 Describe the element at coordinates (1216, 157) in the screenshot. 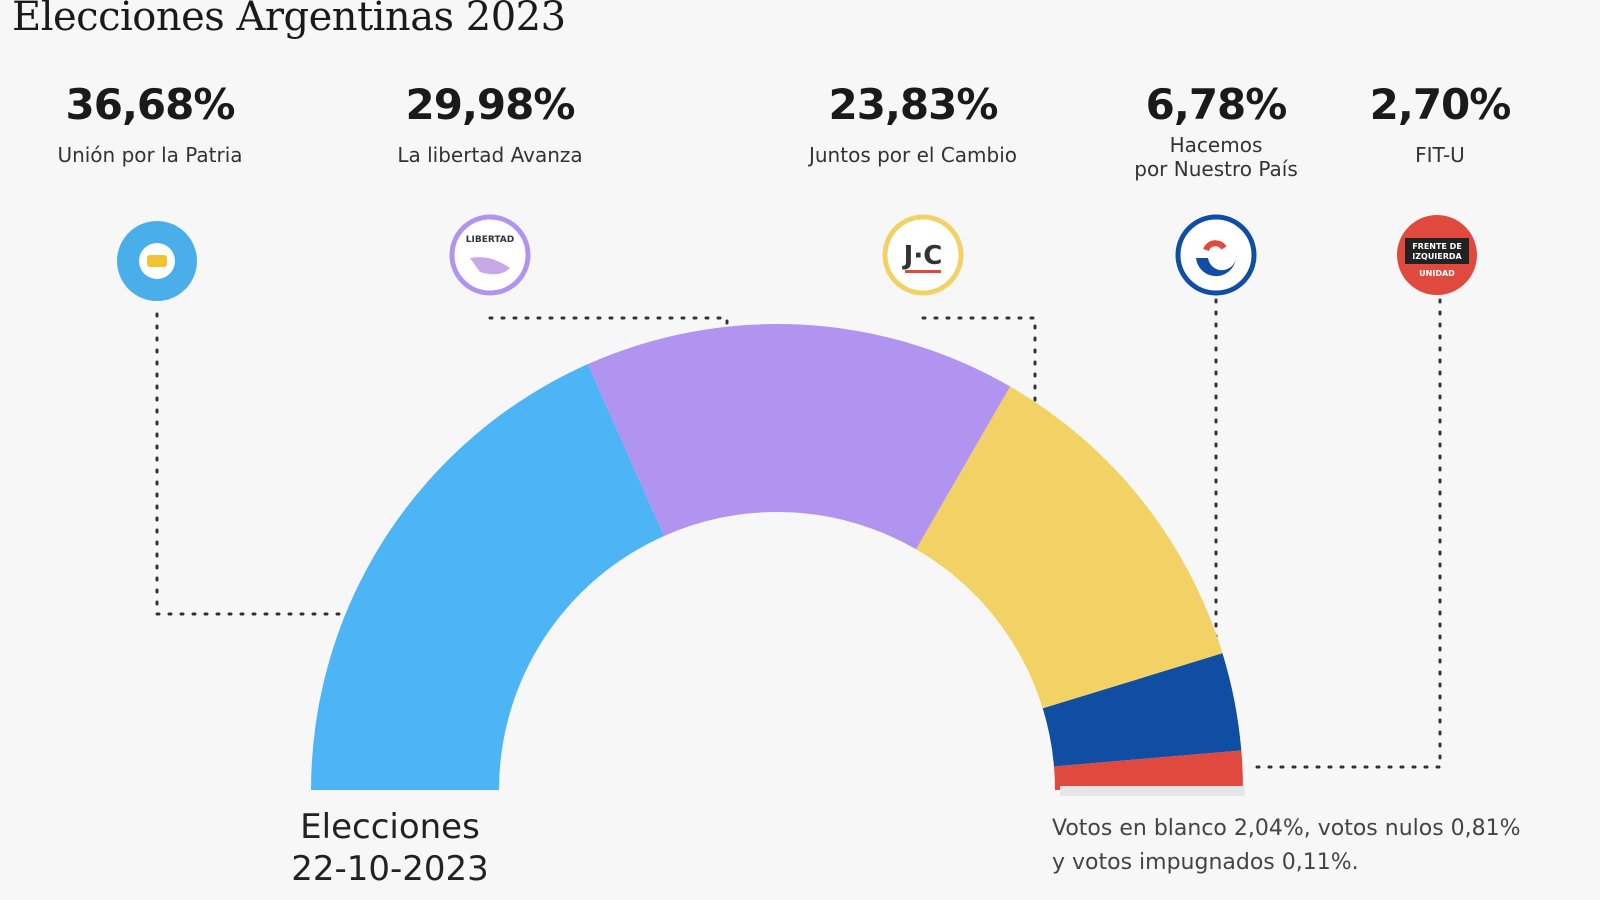

I see `party-name: Hacemos por Nuestro País` at that location.